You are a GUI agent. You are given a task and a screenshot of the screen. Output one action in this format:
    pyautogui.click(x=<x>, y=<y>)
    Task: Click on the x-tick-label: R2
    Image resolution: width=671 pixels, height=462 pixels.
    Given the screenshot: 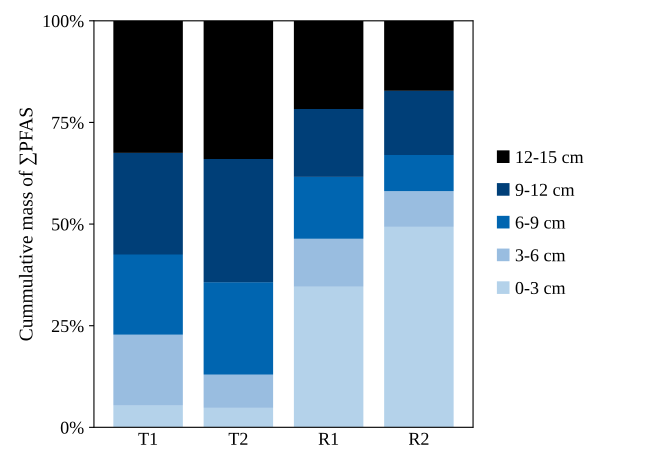 What is the action you would take?
    pyautogui.click(x=418, y=438)
    